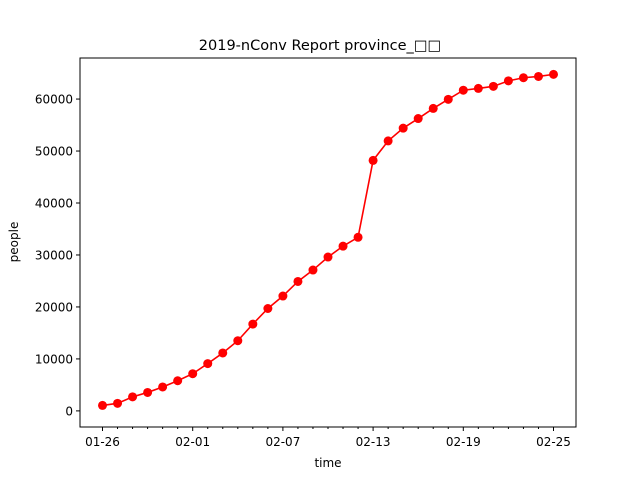 This screenshot has width=640, height=480. Describe the element at coordinates (54, 307) in the screenshot. I see `y-tick-label: 20000` at that location.